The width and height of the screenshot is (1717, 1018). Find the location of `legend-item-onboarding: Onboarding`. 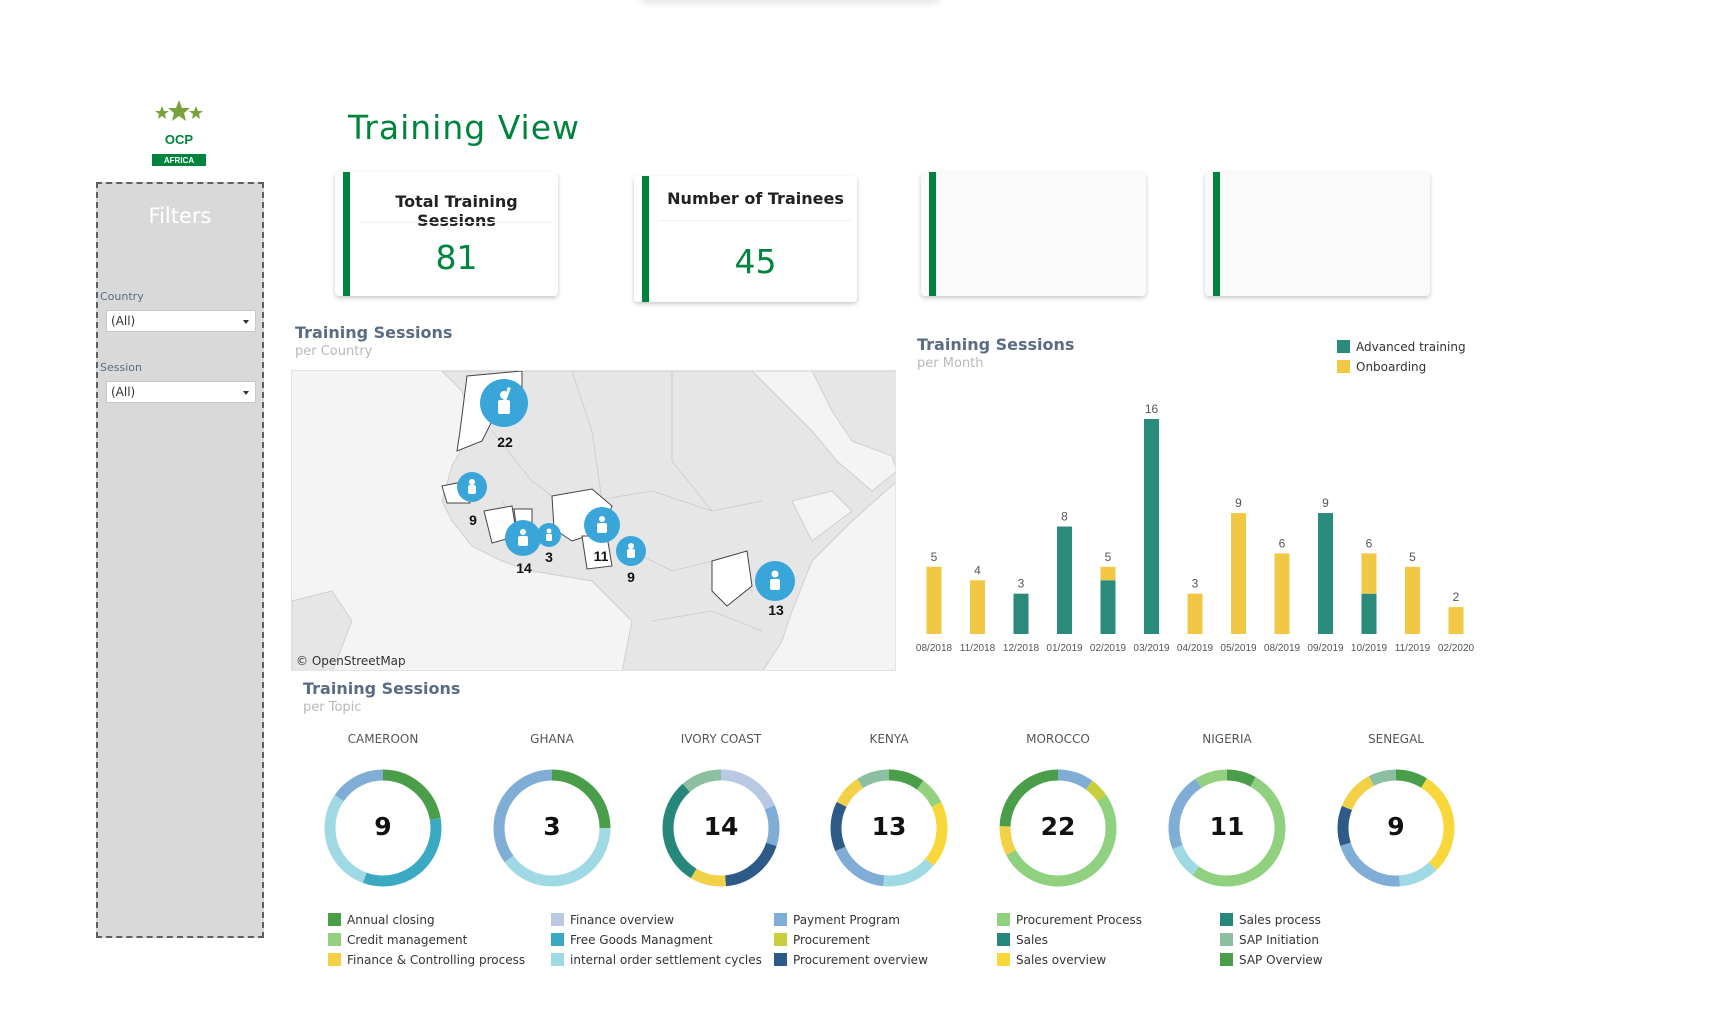

legend-item-onboarding: Onboarding is located at coordinates (1401, 367).